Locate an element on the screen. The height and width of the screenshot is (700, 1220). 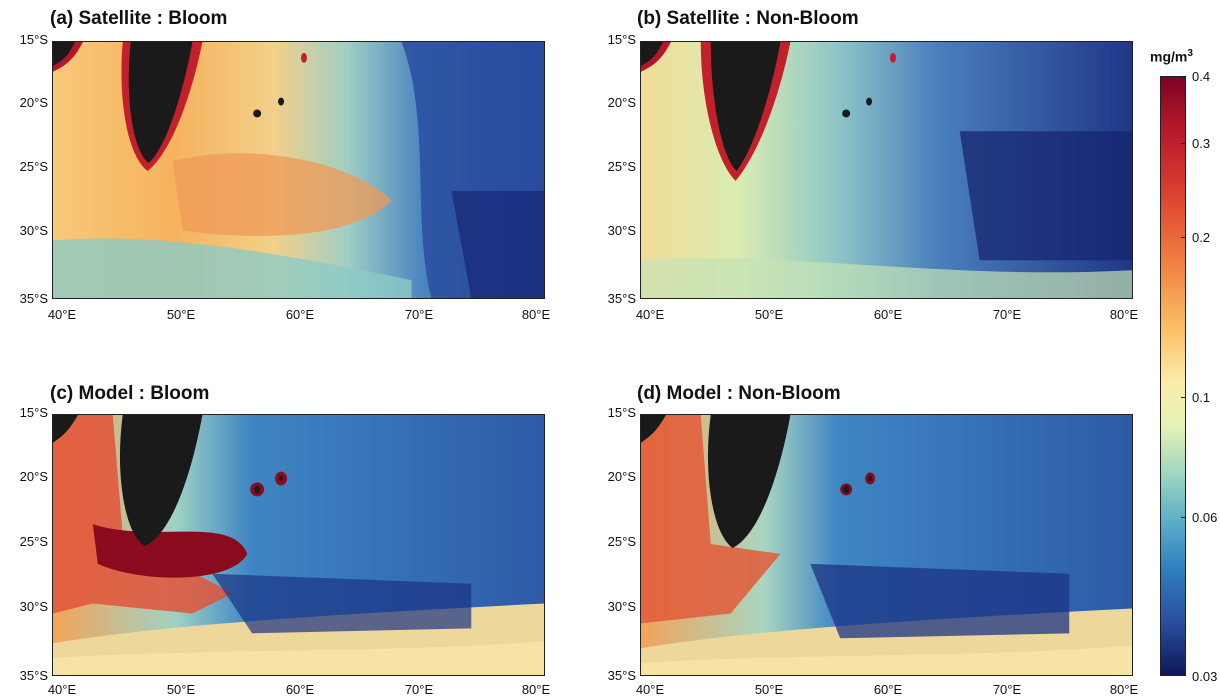
panel-title: (d) Model : Non-Bloom is located at coordinates (739, 393).